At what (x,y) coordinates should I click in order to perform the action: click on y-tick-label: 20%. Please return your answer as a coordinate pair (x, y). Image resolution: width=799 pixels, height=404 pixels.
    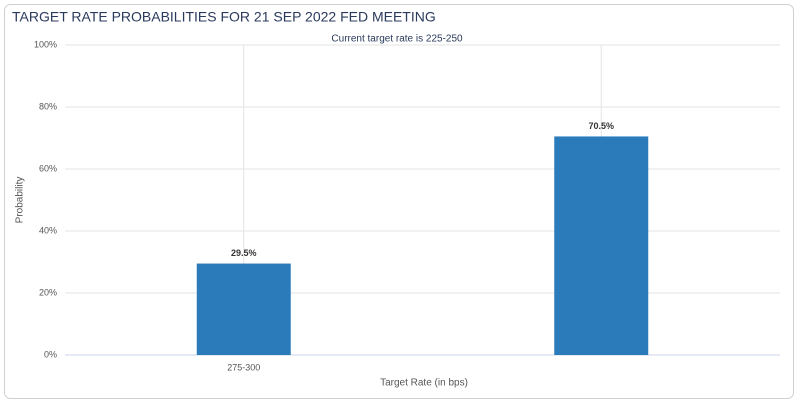
    Looking at the image, I should click on (48, 292).